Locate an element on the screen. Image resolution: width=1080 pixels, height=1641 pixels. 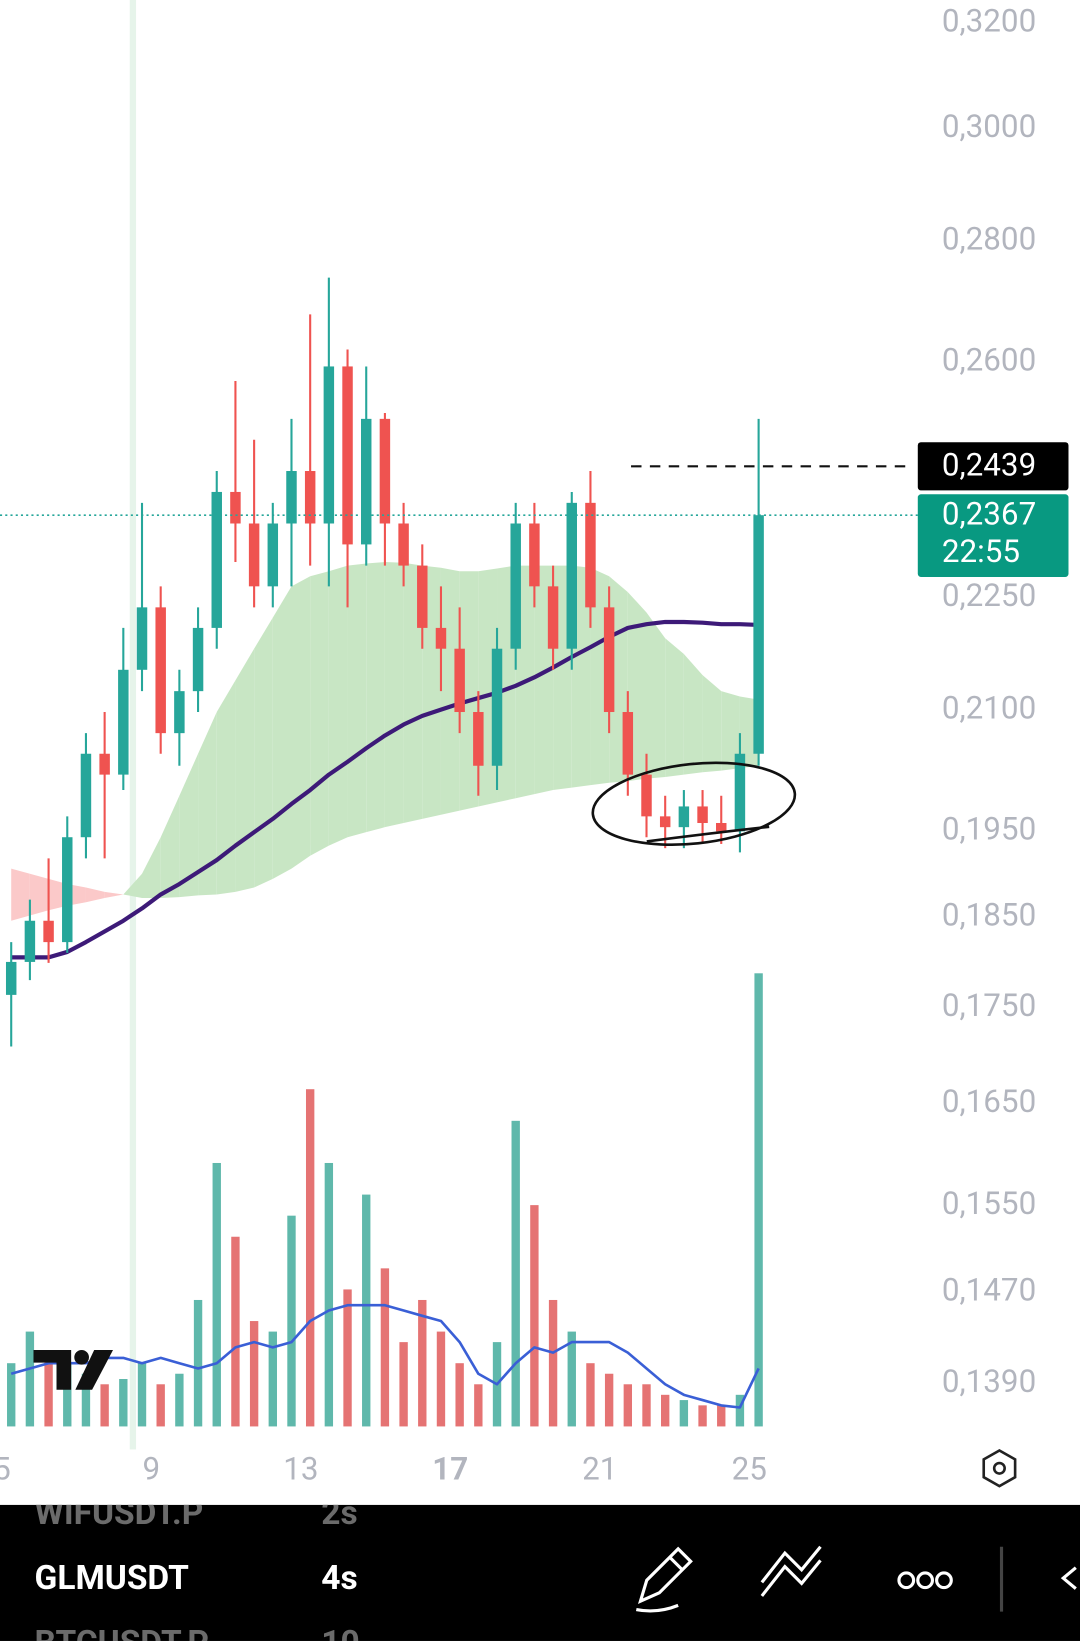
y-tick-label: 0,2600 is located at coordinates (989, 359).